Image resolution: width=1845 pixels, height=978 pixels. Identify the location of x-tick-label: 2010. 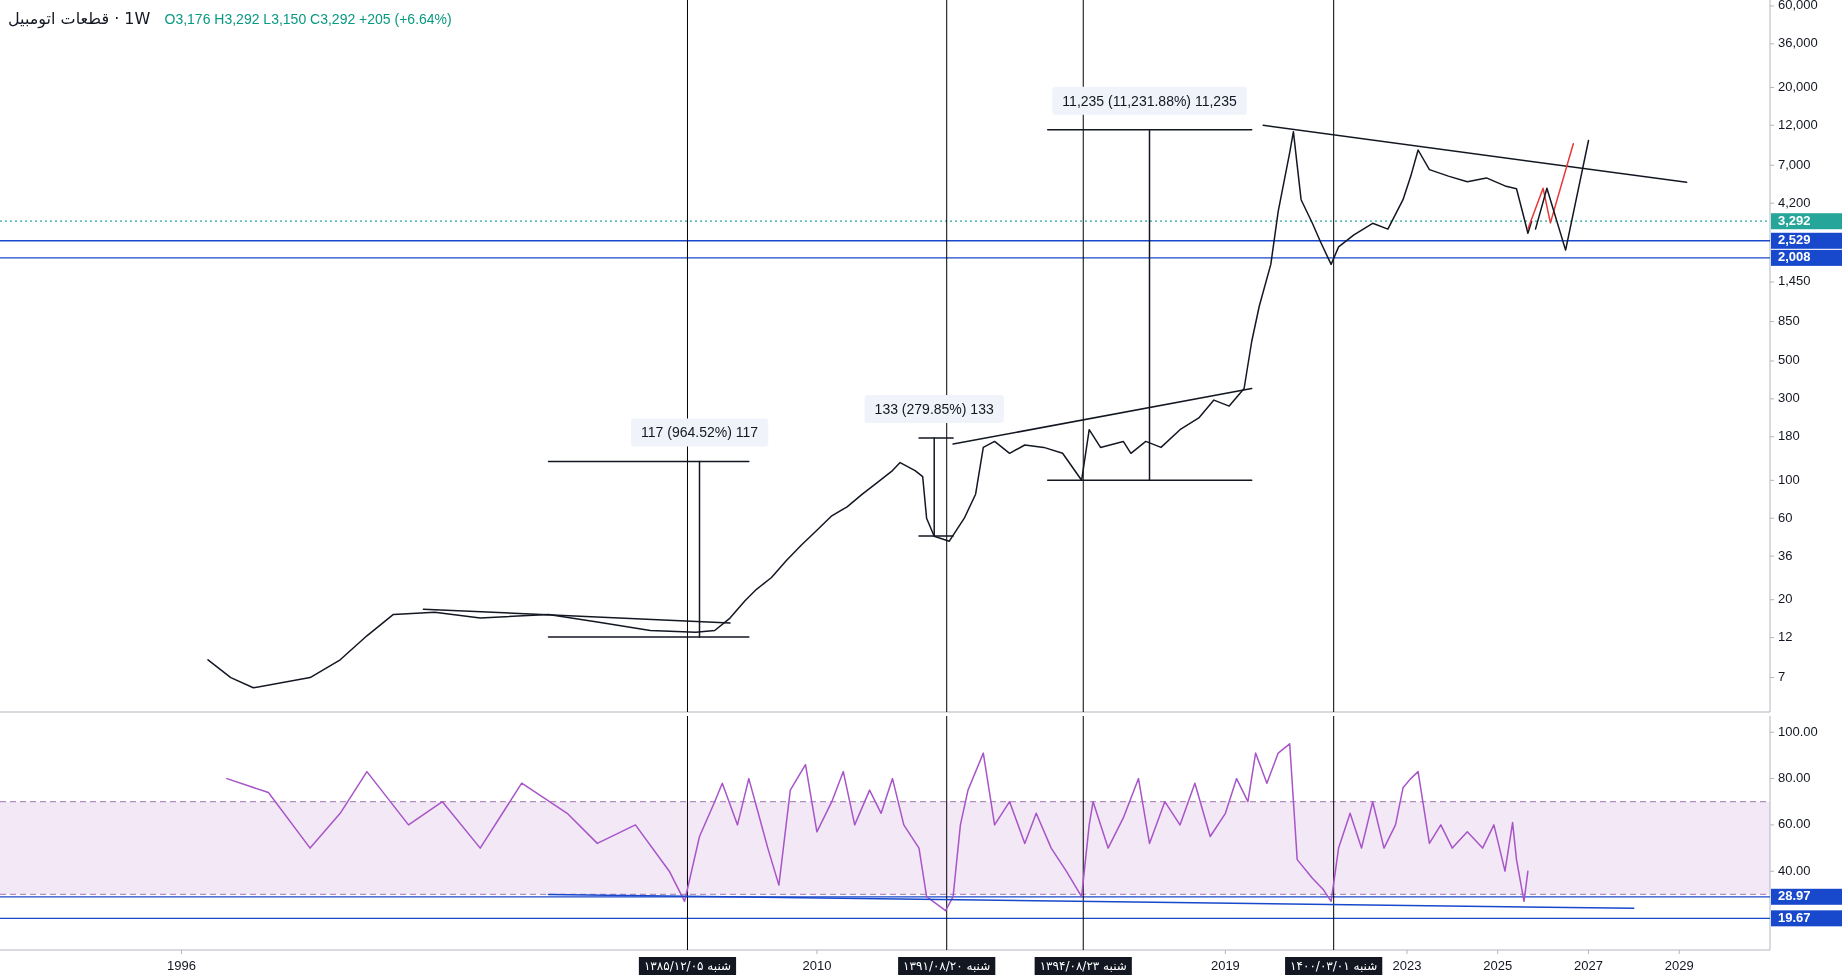
(817, 965).